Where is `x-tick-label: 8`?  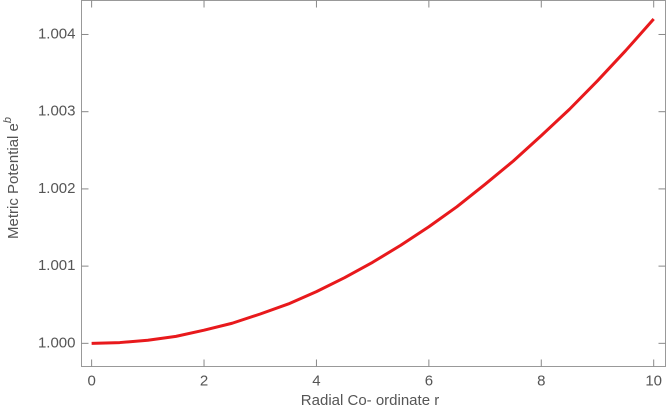
x-tick-label: 8 is located at coordinates (541, 380).